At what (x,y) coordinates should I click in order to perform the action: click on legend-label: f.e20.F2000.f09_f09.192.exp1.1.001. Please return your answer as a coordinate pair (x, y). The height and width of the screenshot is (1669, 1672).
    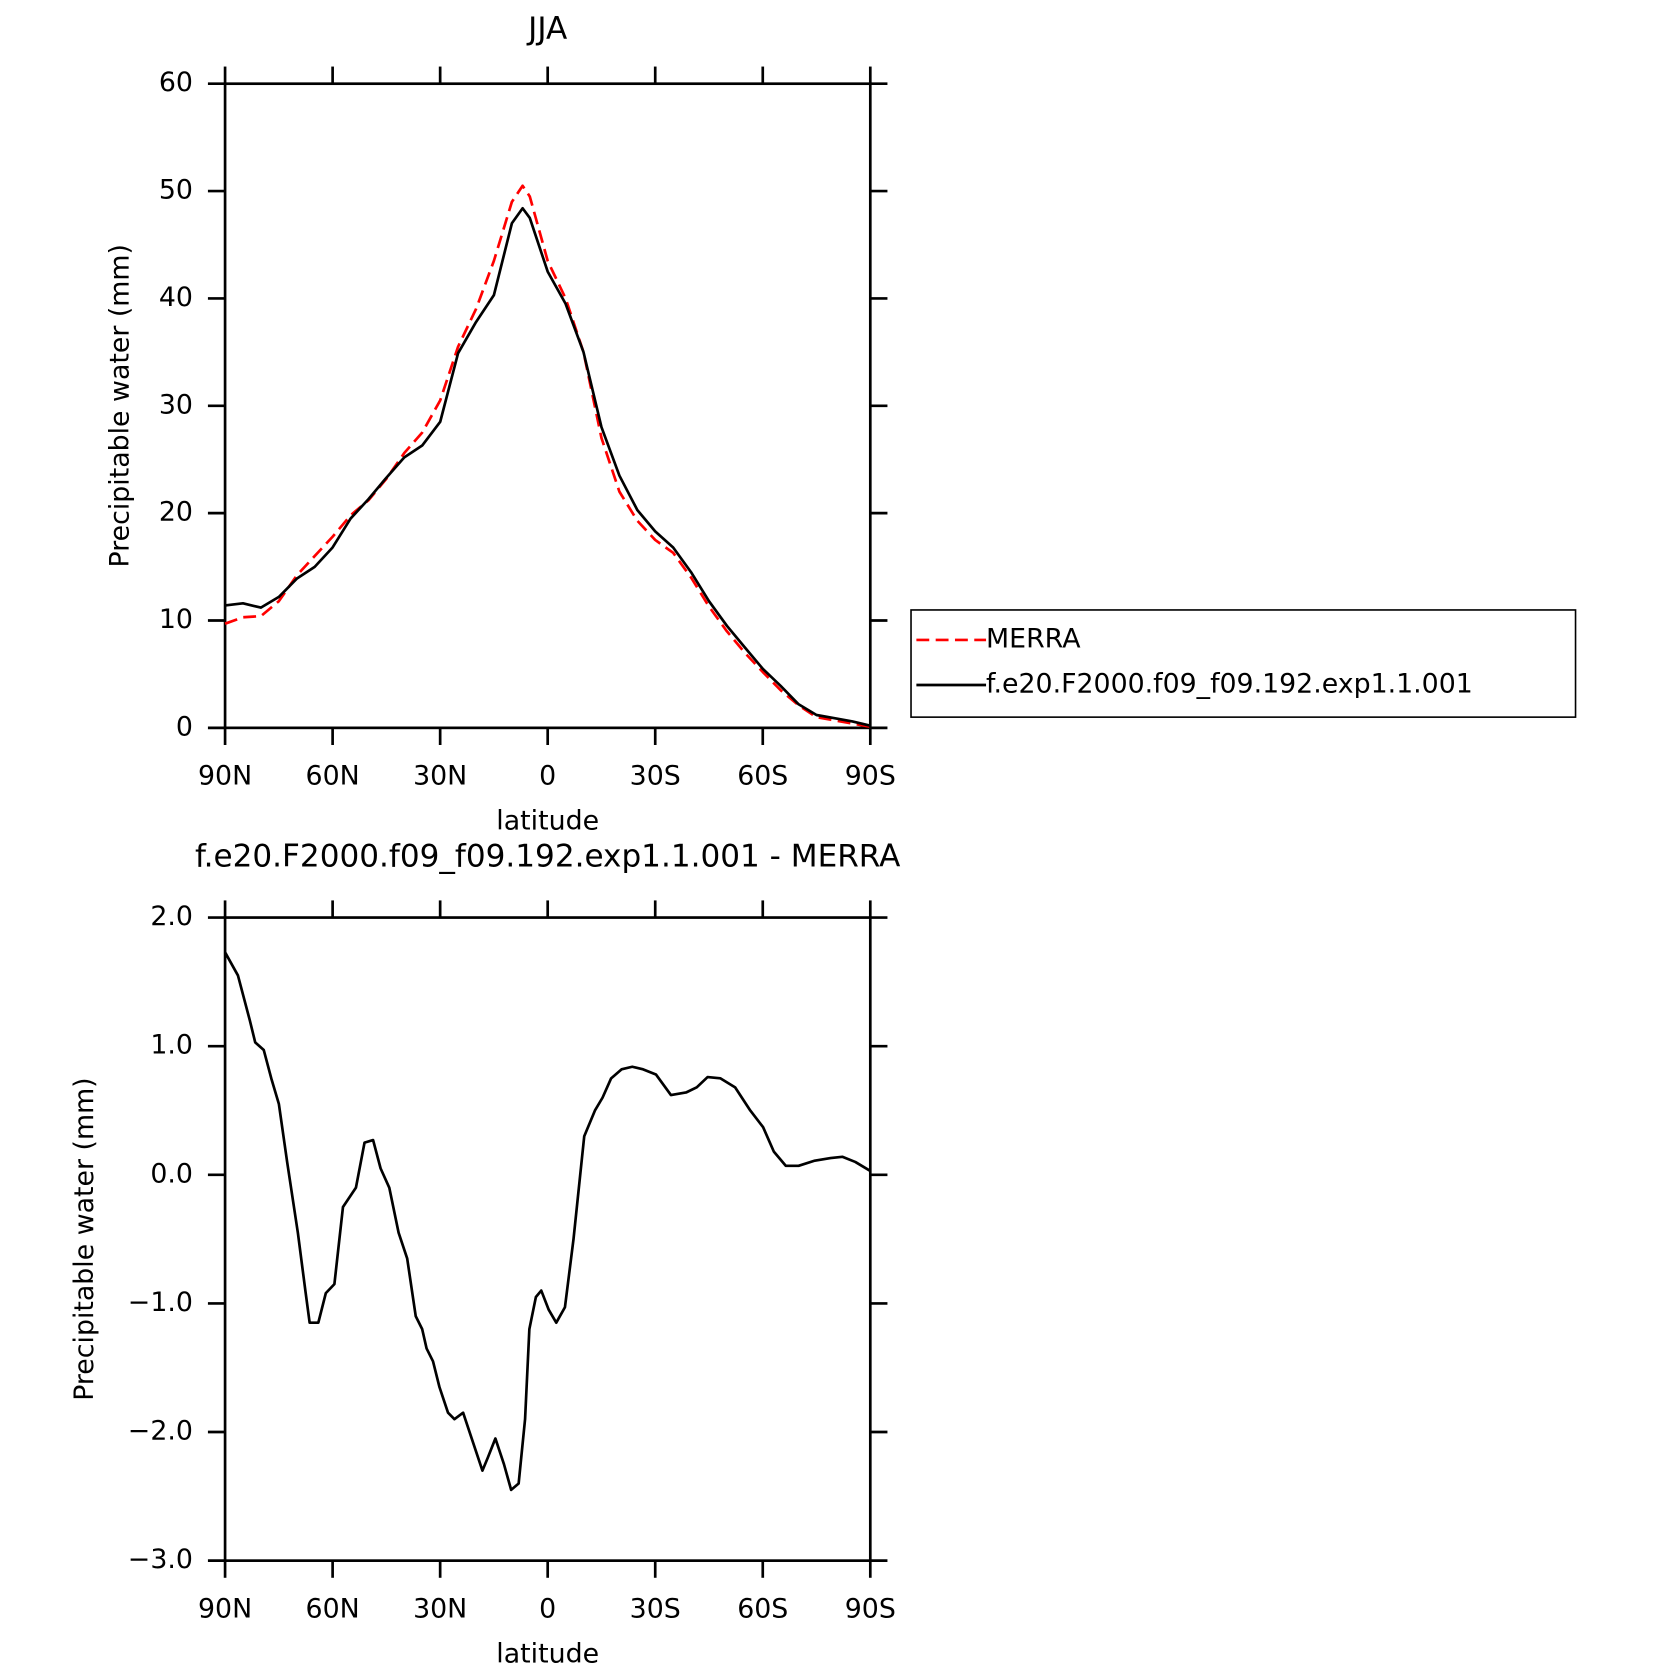
    Looking at the image, I should click on (1229, 683).